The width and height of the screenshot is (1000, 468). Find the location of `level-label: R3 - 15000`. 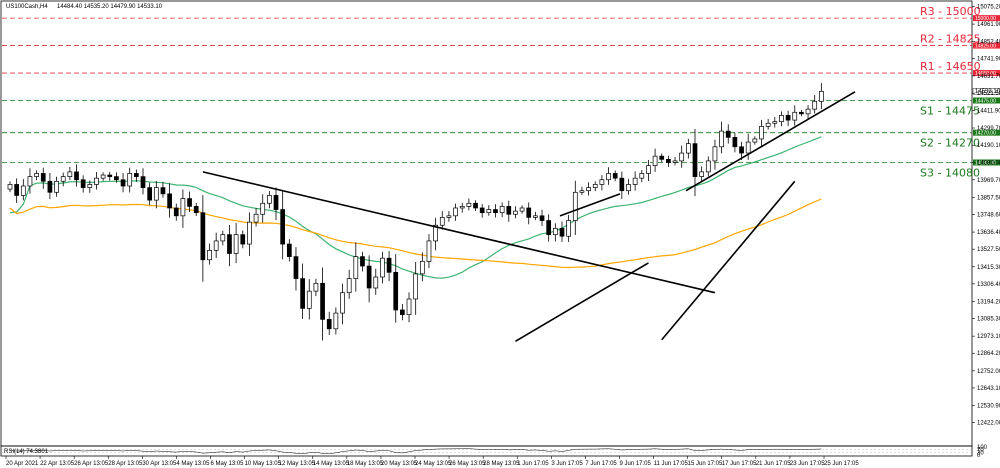

level-label: R3 - 15000 is located at coordinates (950, 11).